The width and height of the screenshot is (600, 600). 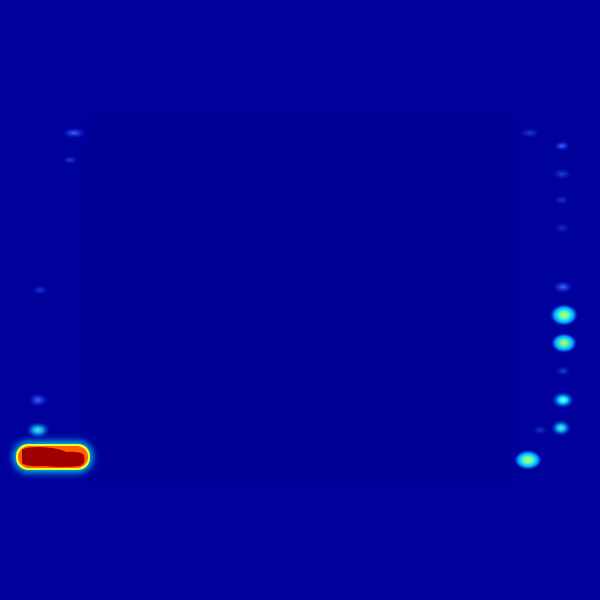 What do you see at coordinates (56, 283) in the screenshot?
I see `left-column-spots` at bounding box center [56, 283].